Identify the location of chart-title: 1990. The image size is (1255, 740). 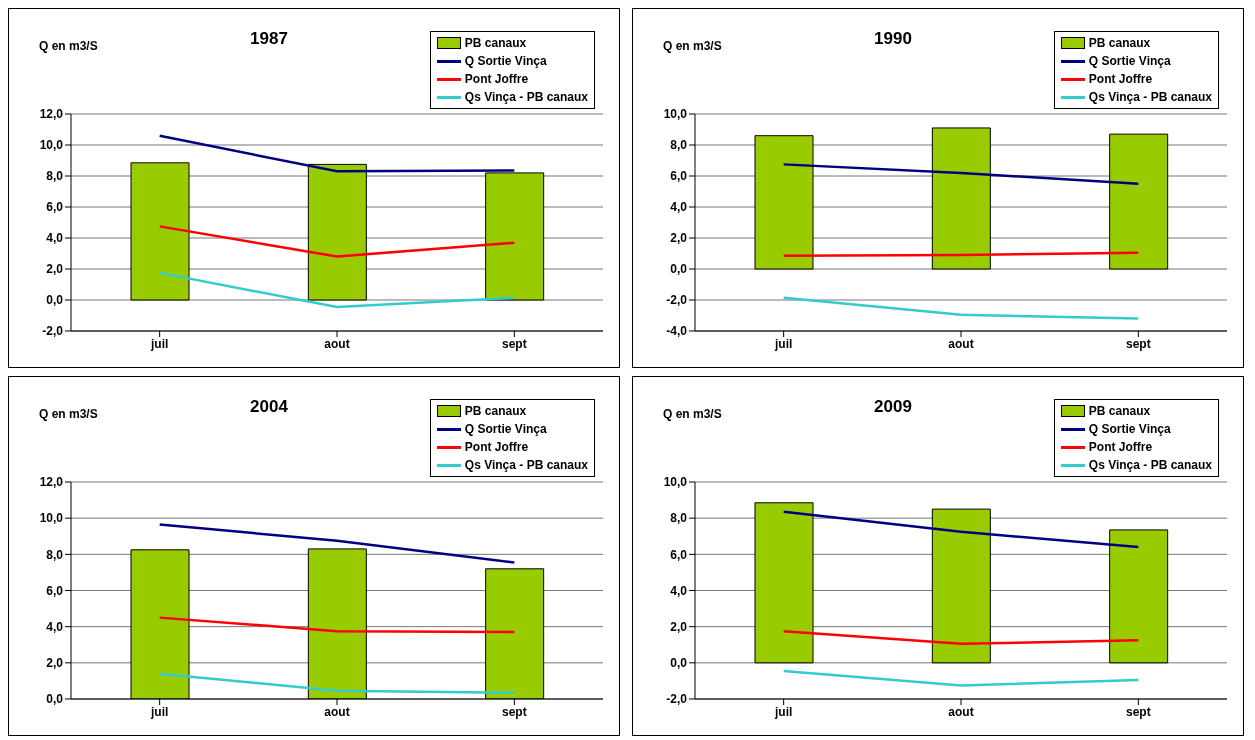
(893, 38).